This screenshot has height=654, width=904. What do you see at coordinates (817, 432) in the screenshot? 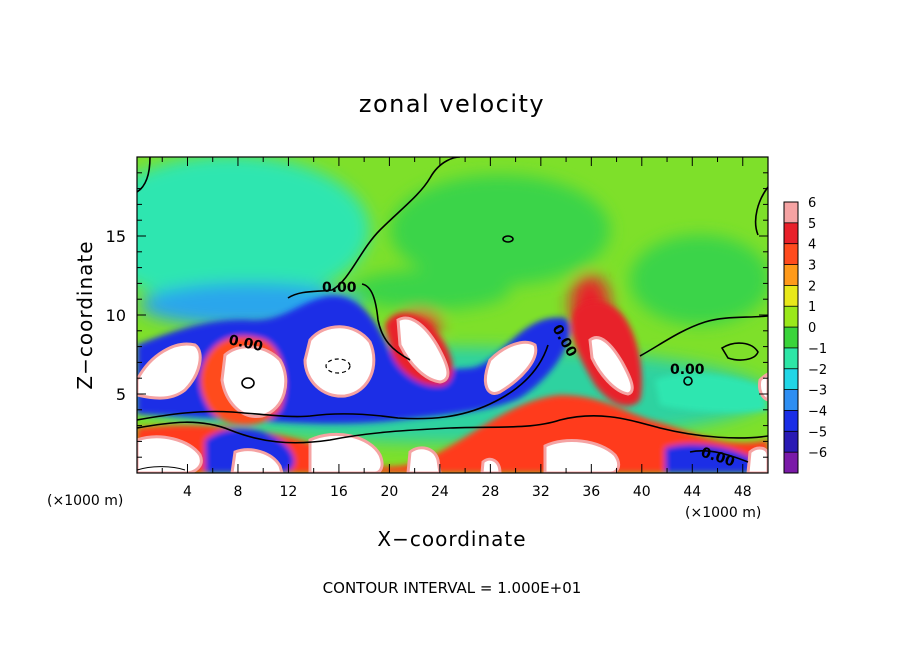
I see `colorbar-label: −5` at bounding box center [817, 432].